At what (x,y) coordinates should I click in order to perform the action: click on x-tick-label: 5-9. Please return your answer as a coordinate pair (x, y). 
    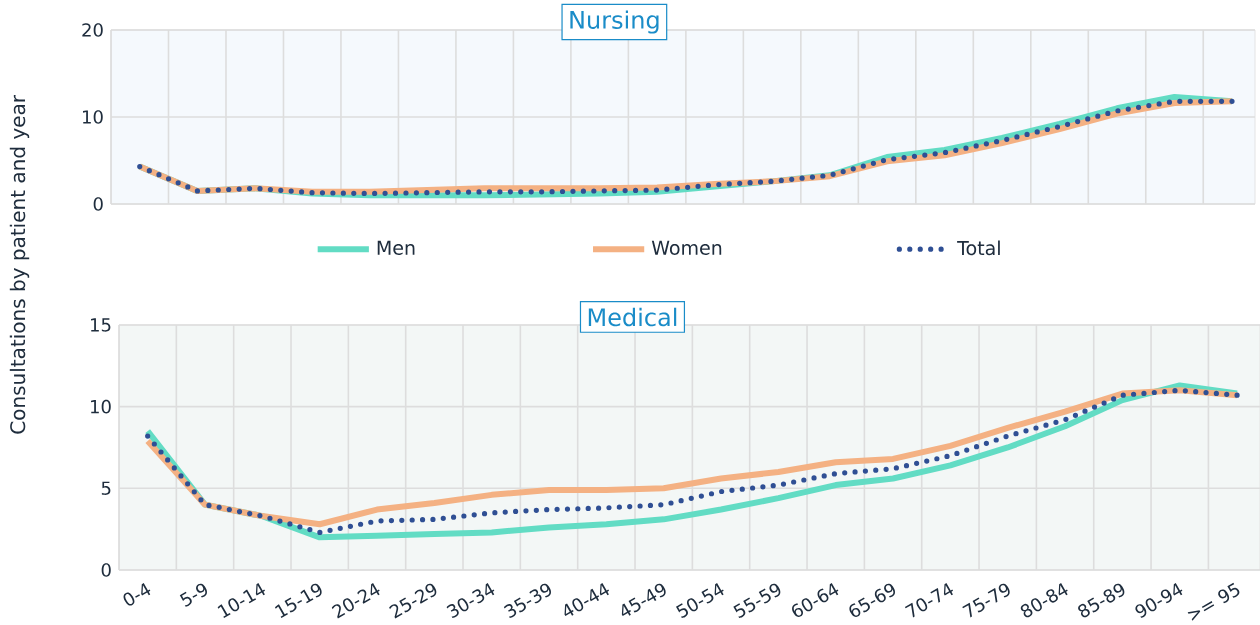
    Looking at the image, I should click on (193, 595).